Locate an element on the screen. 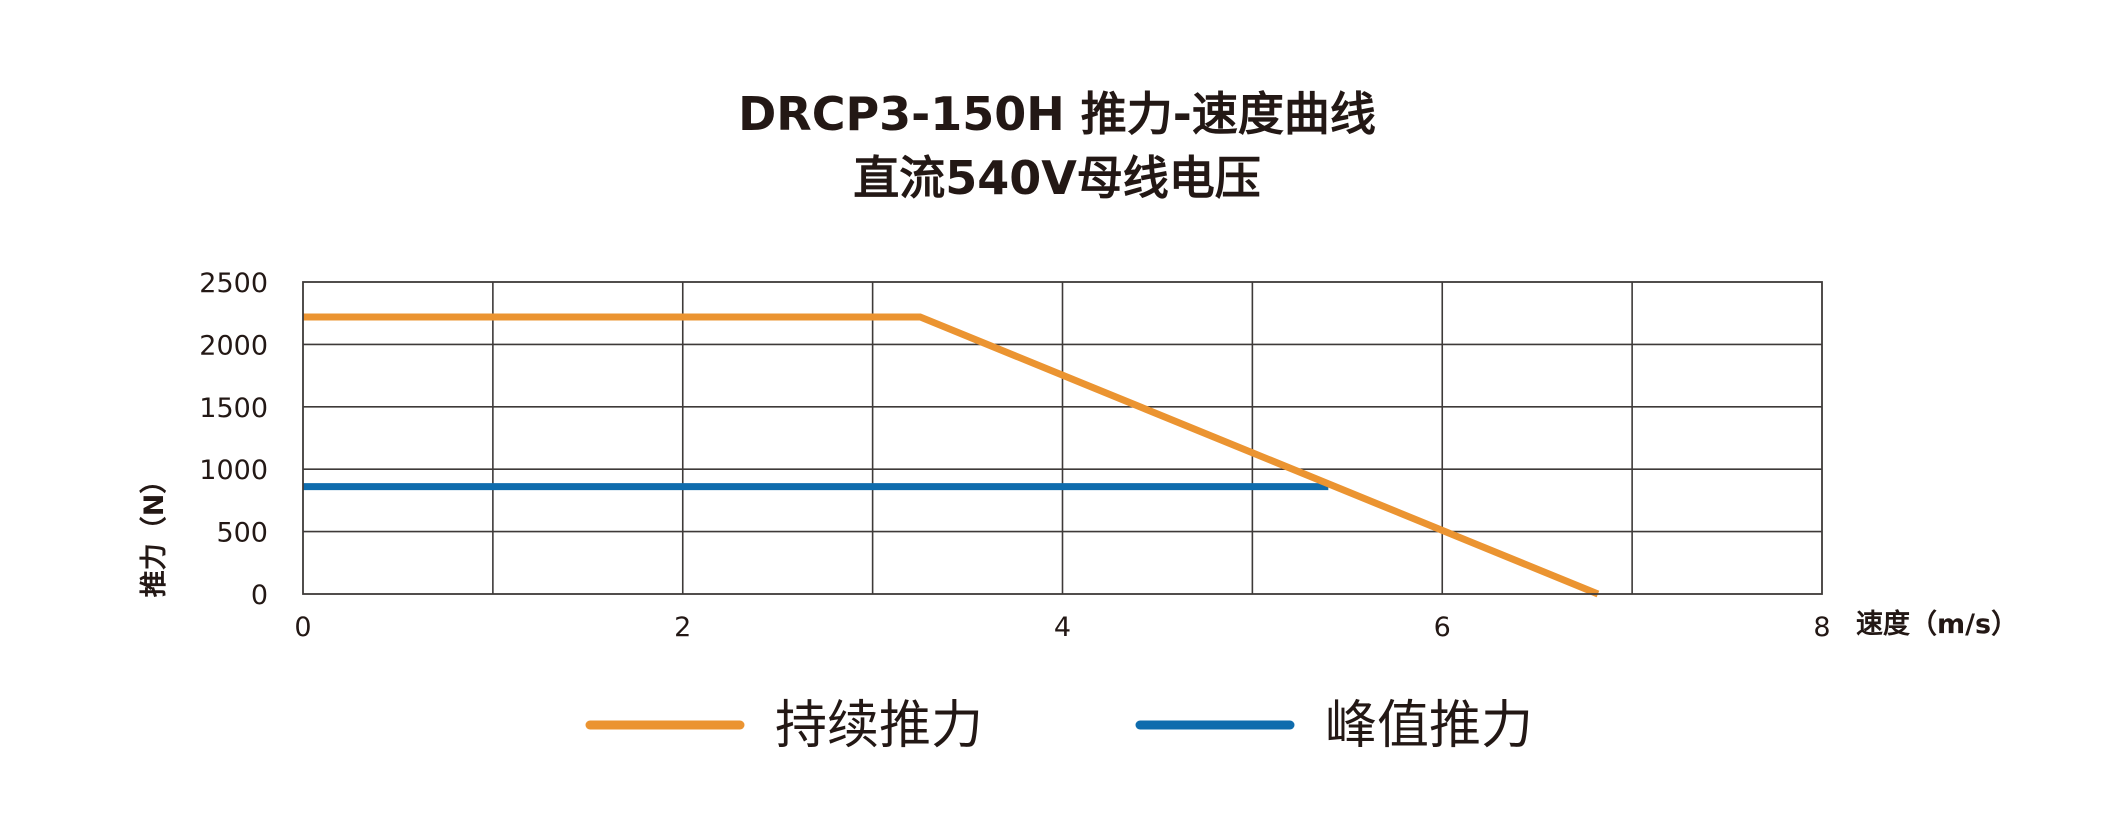 This screenshot has height=828, width=2115. chart-title: DRCP3-150H 推力-速度曲线 is located at coordinates (1057, 114).